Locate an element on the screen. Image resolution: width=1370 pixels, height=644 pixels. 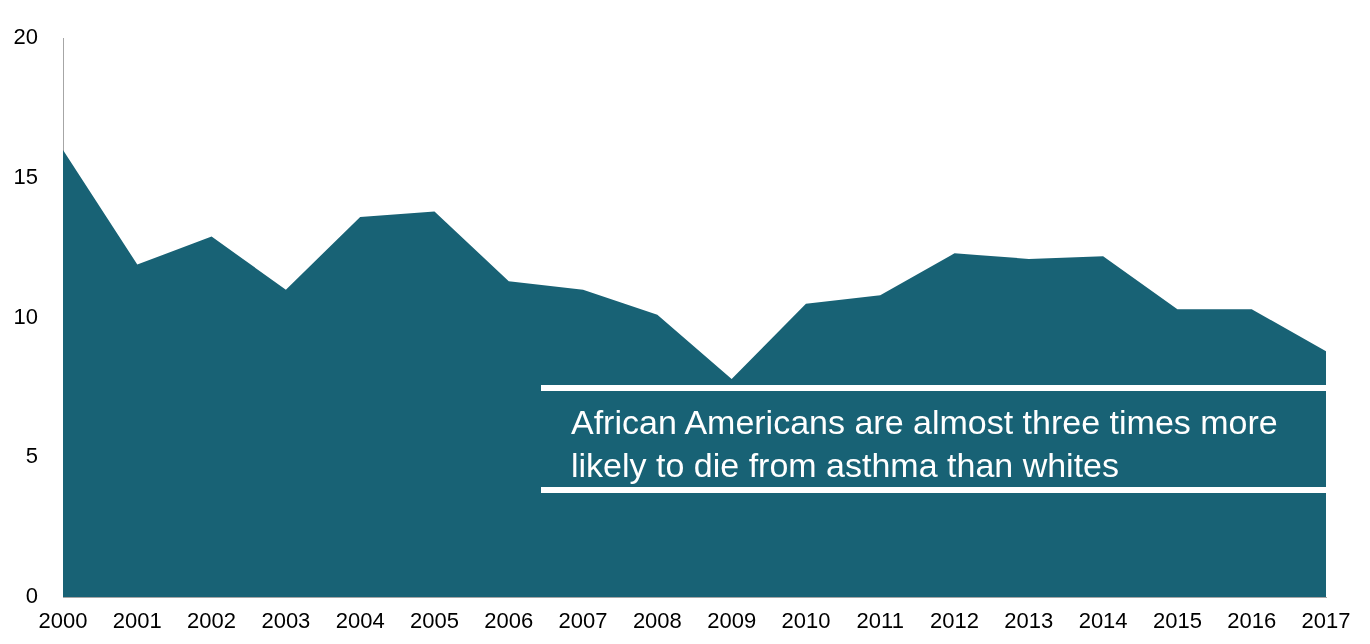
x-tick-label: 2007 is located at coordinates (583, 621).